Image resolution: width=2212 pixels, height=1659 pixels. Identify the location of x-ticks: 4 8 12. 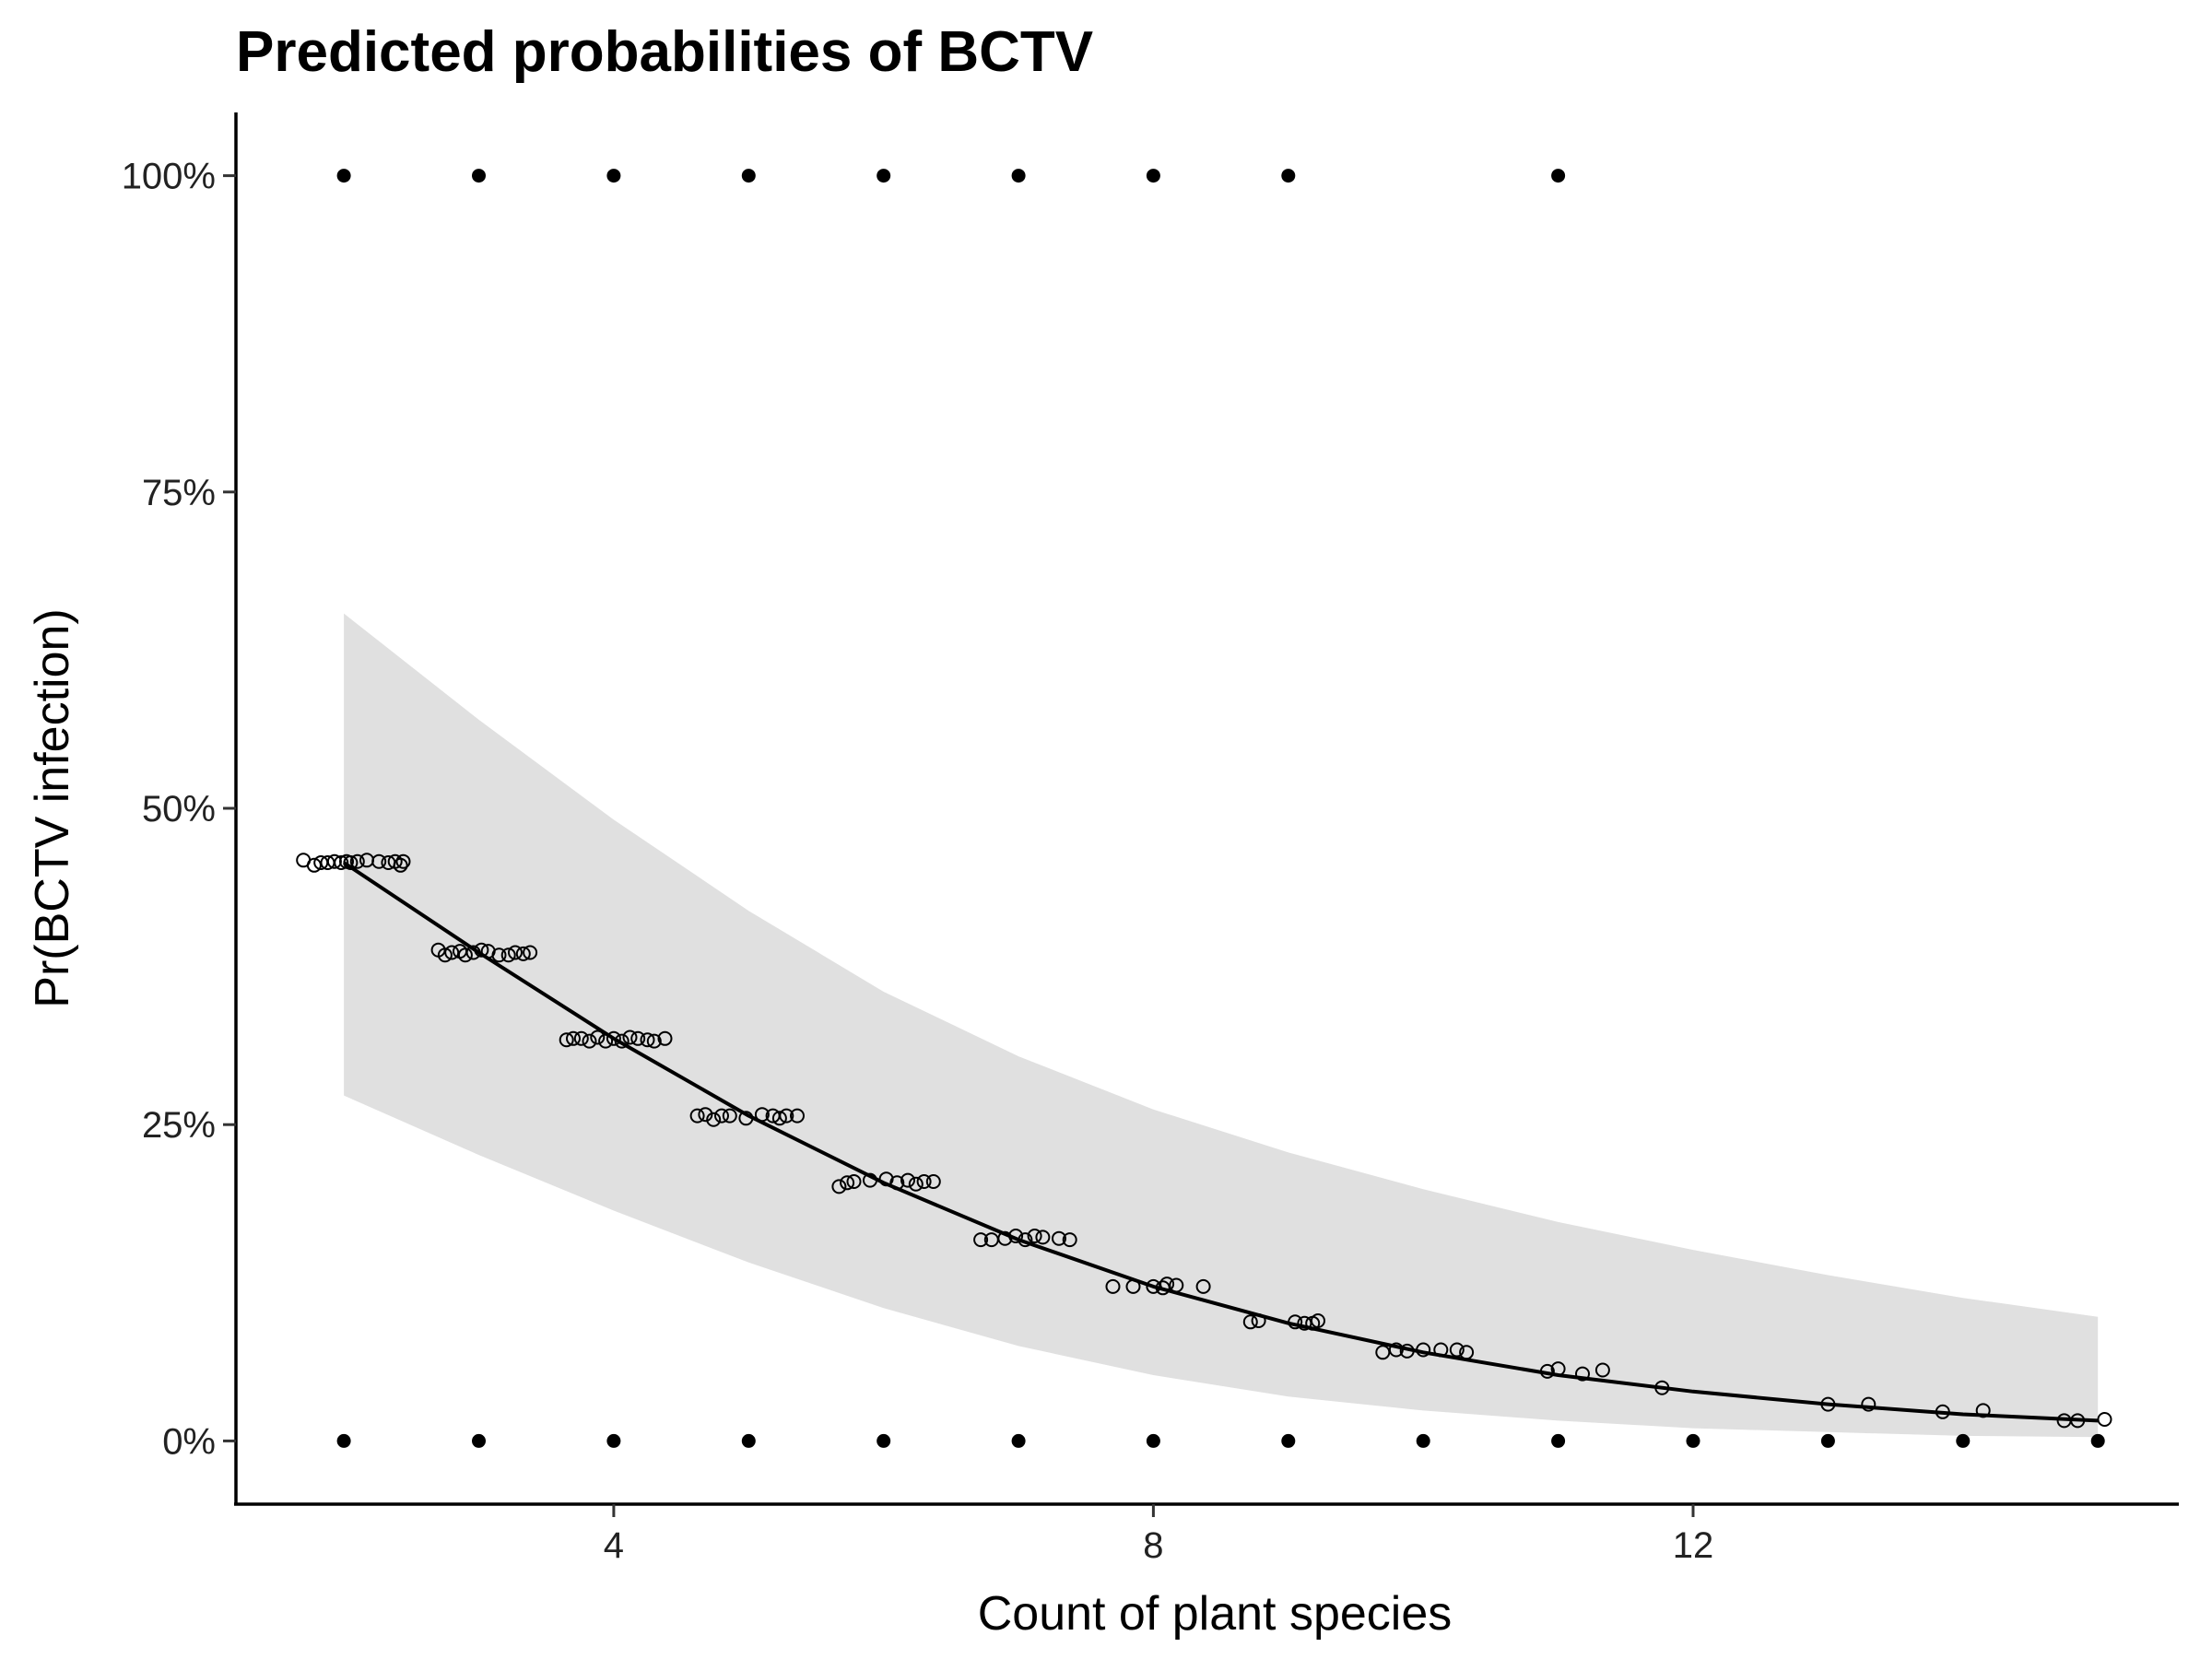
(1158, 1535).